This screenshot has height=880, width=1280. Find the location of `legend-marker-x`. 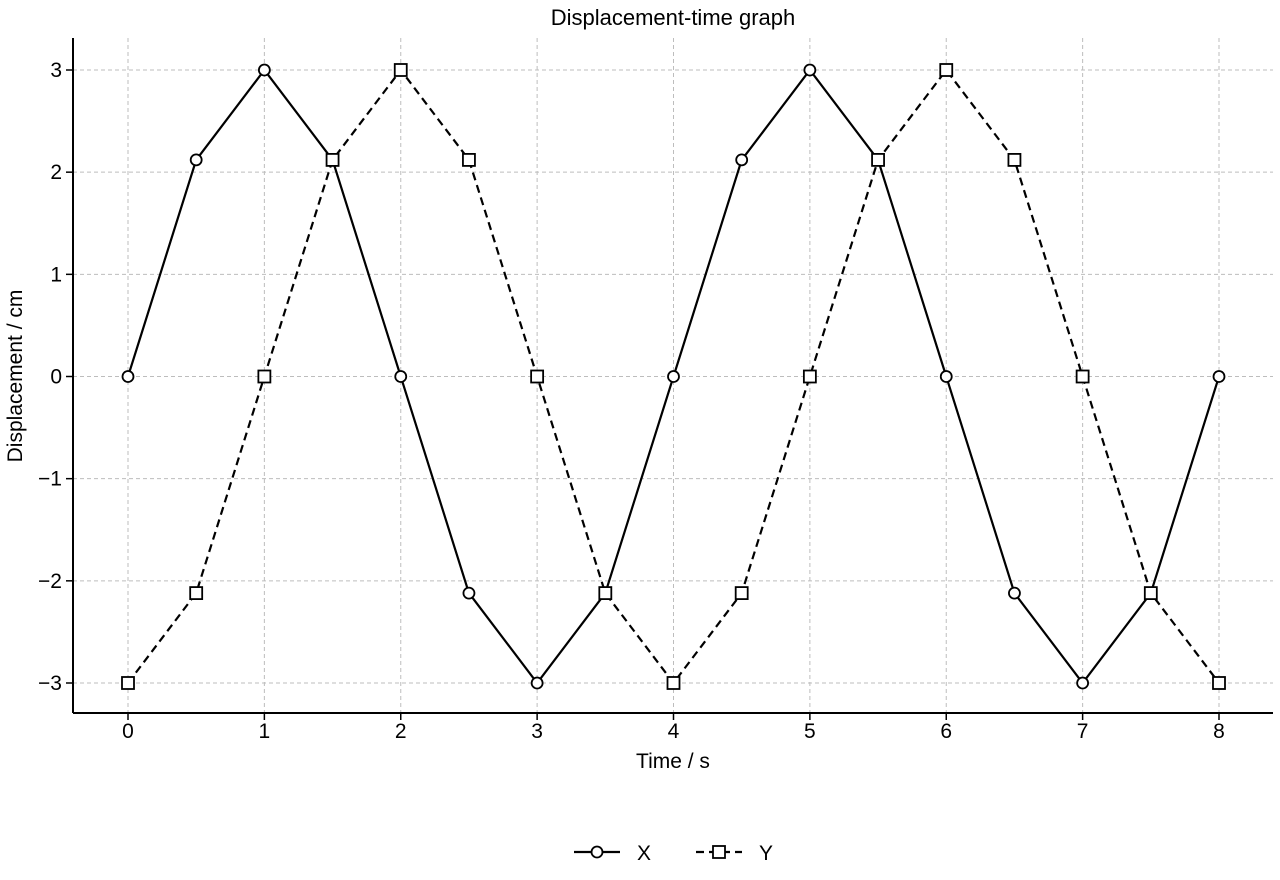

legend-marker-x is located at coordinates (597, 852).